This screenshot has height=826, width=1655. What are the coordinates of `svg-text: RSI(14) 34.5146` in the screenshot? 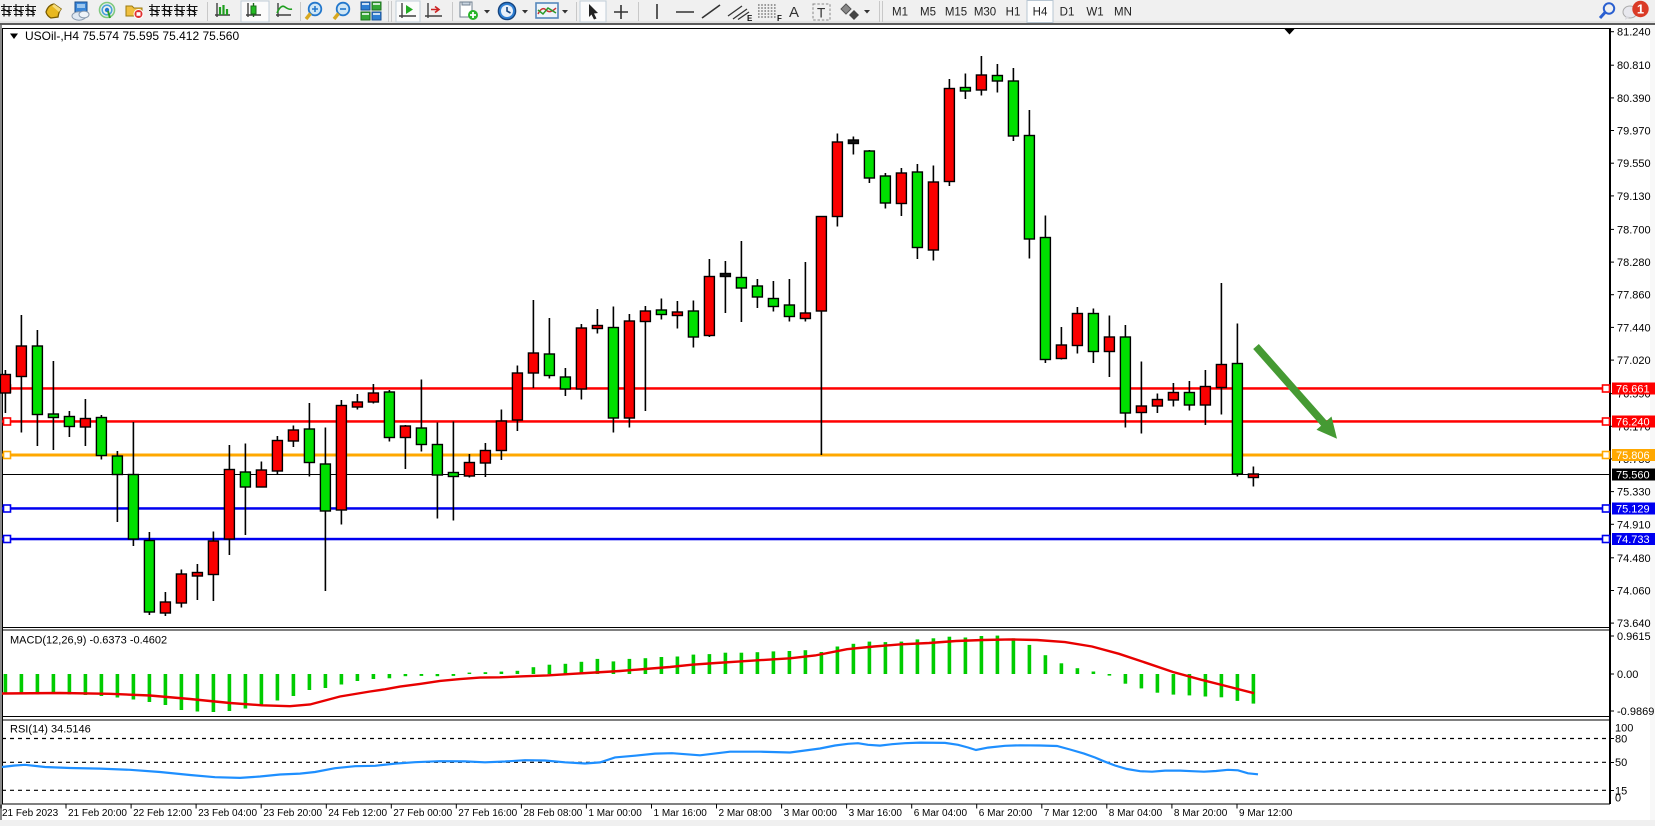 It's located at (50, 730).